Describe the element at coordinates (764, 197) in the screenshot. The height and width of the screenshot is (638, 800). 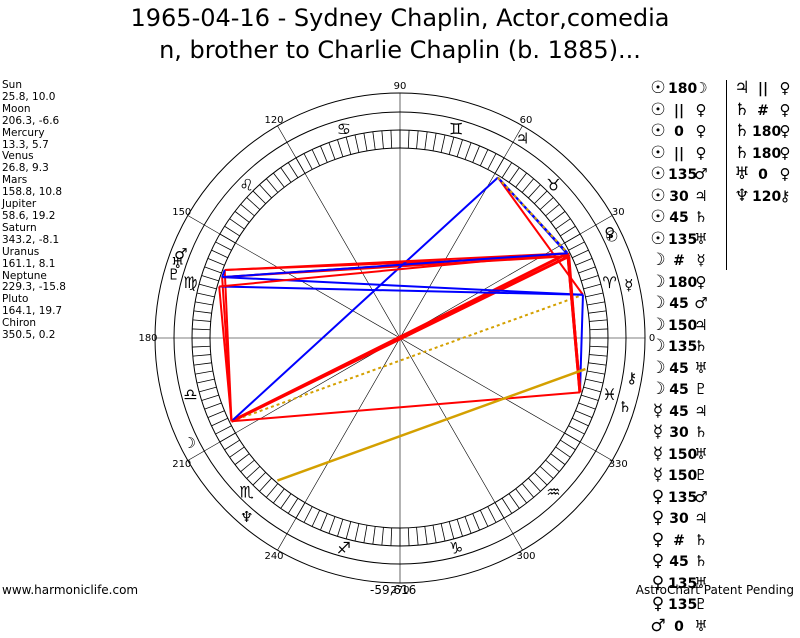
I see `aspect-row: ♆120⚷` at that location.